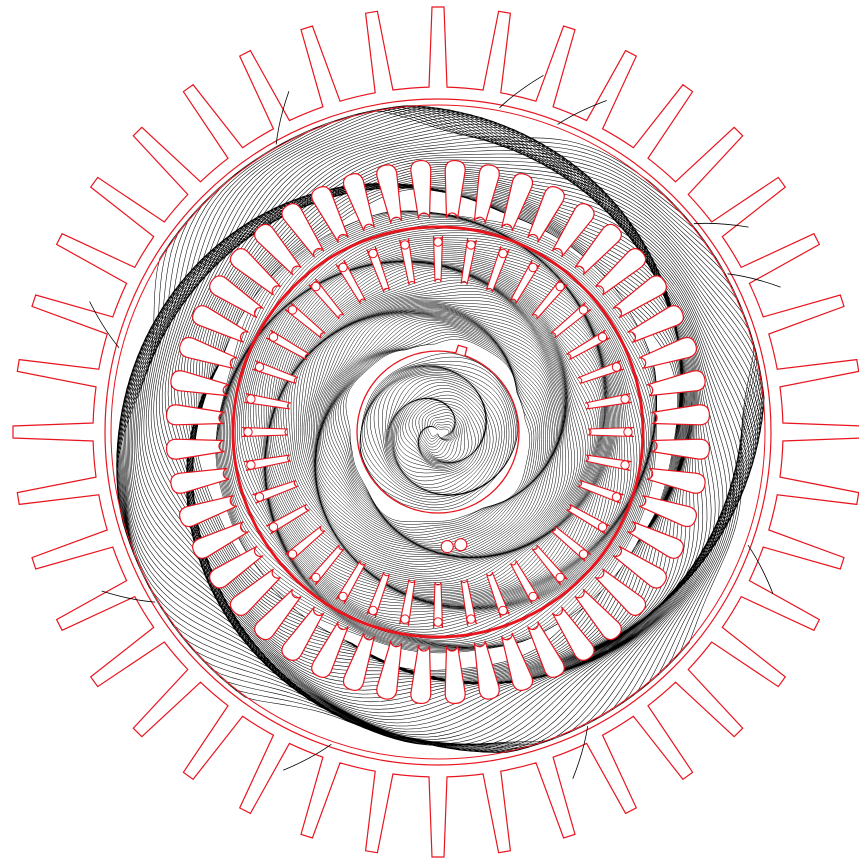  What do you see at coordinates (461, 350) in the screenshot?
I see `shaft-keyway` at bounding box center [461, 350].